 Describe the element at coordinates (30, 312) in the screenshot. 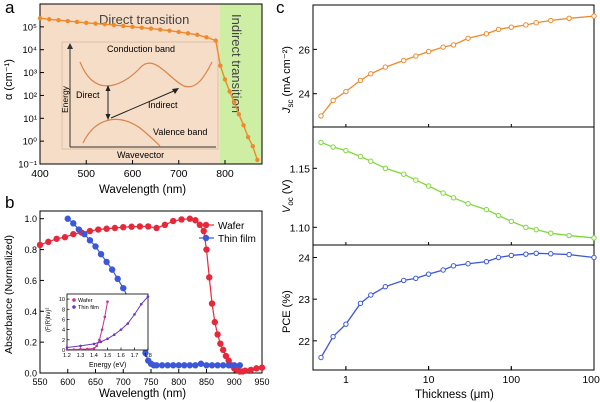

I see `ytick-label-b-2: 0.4` at that location.